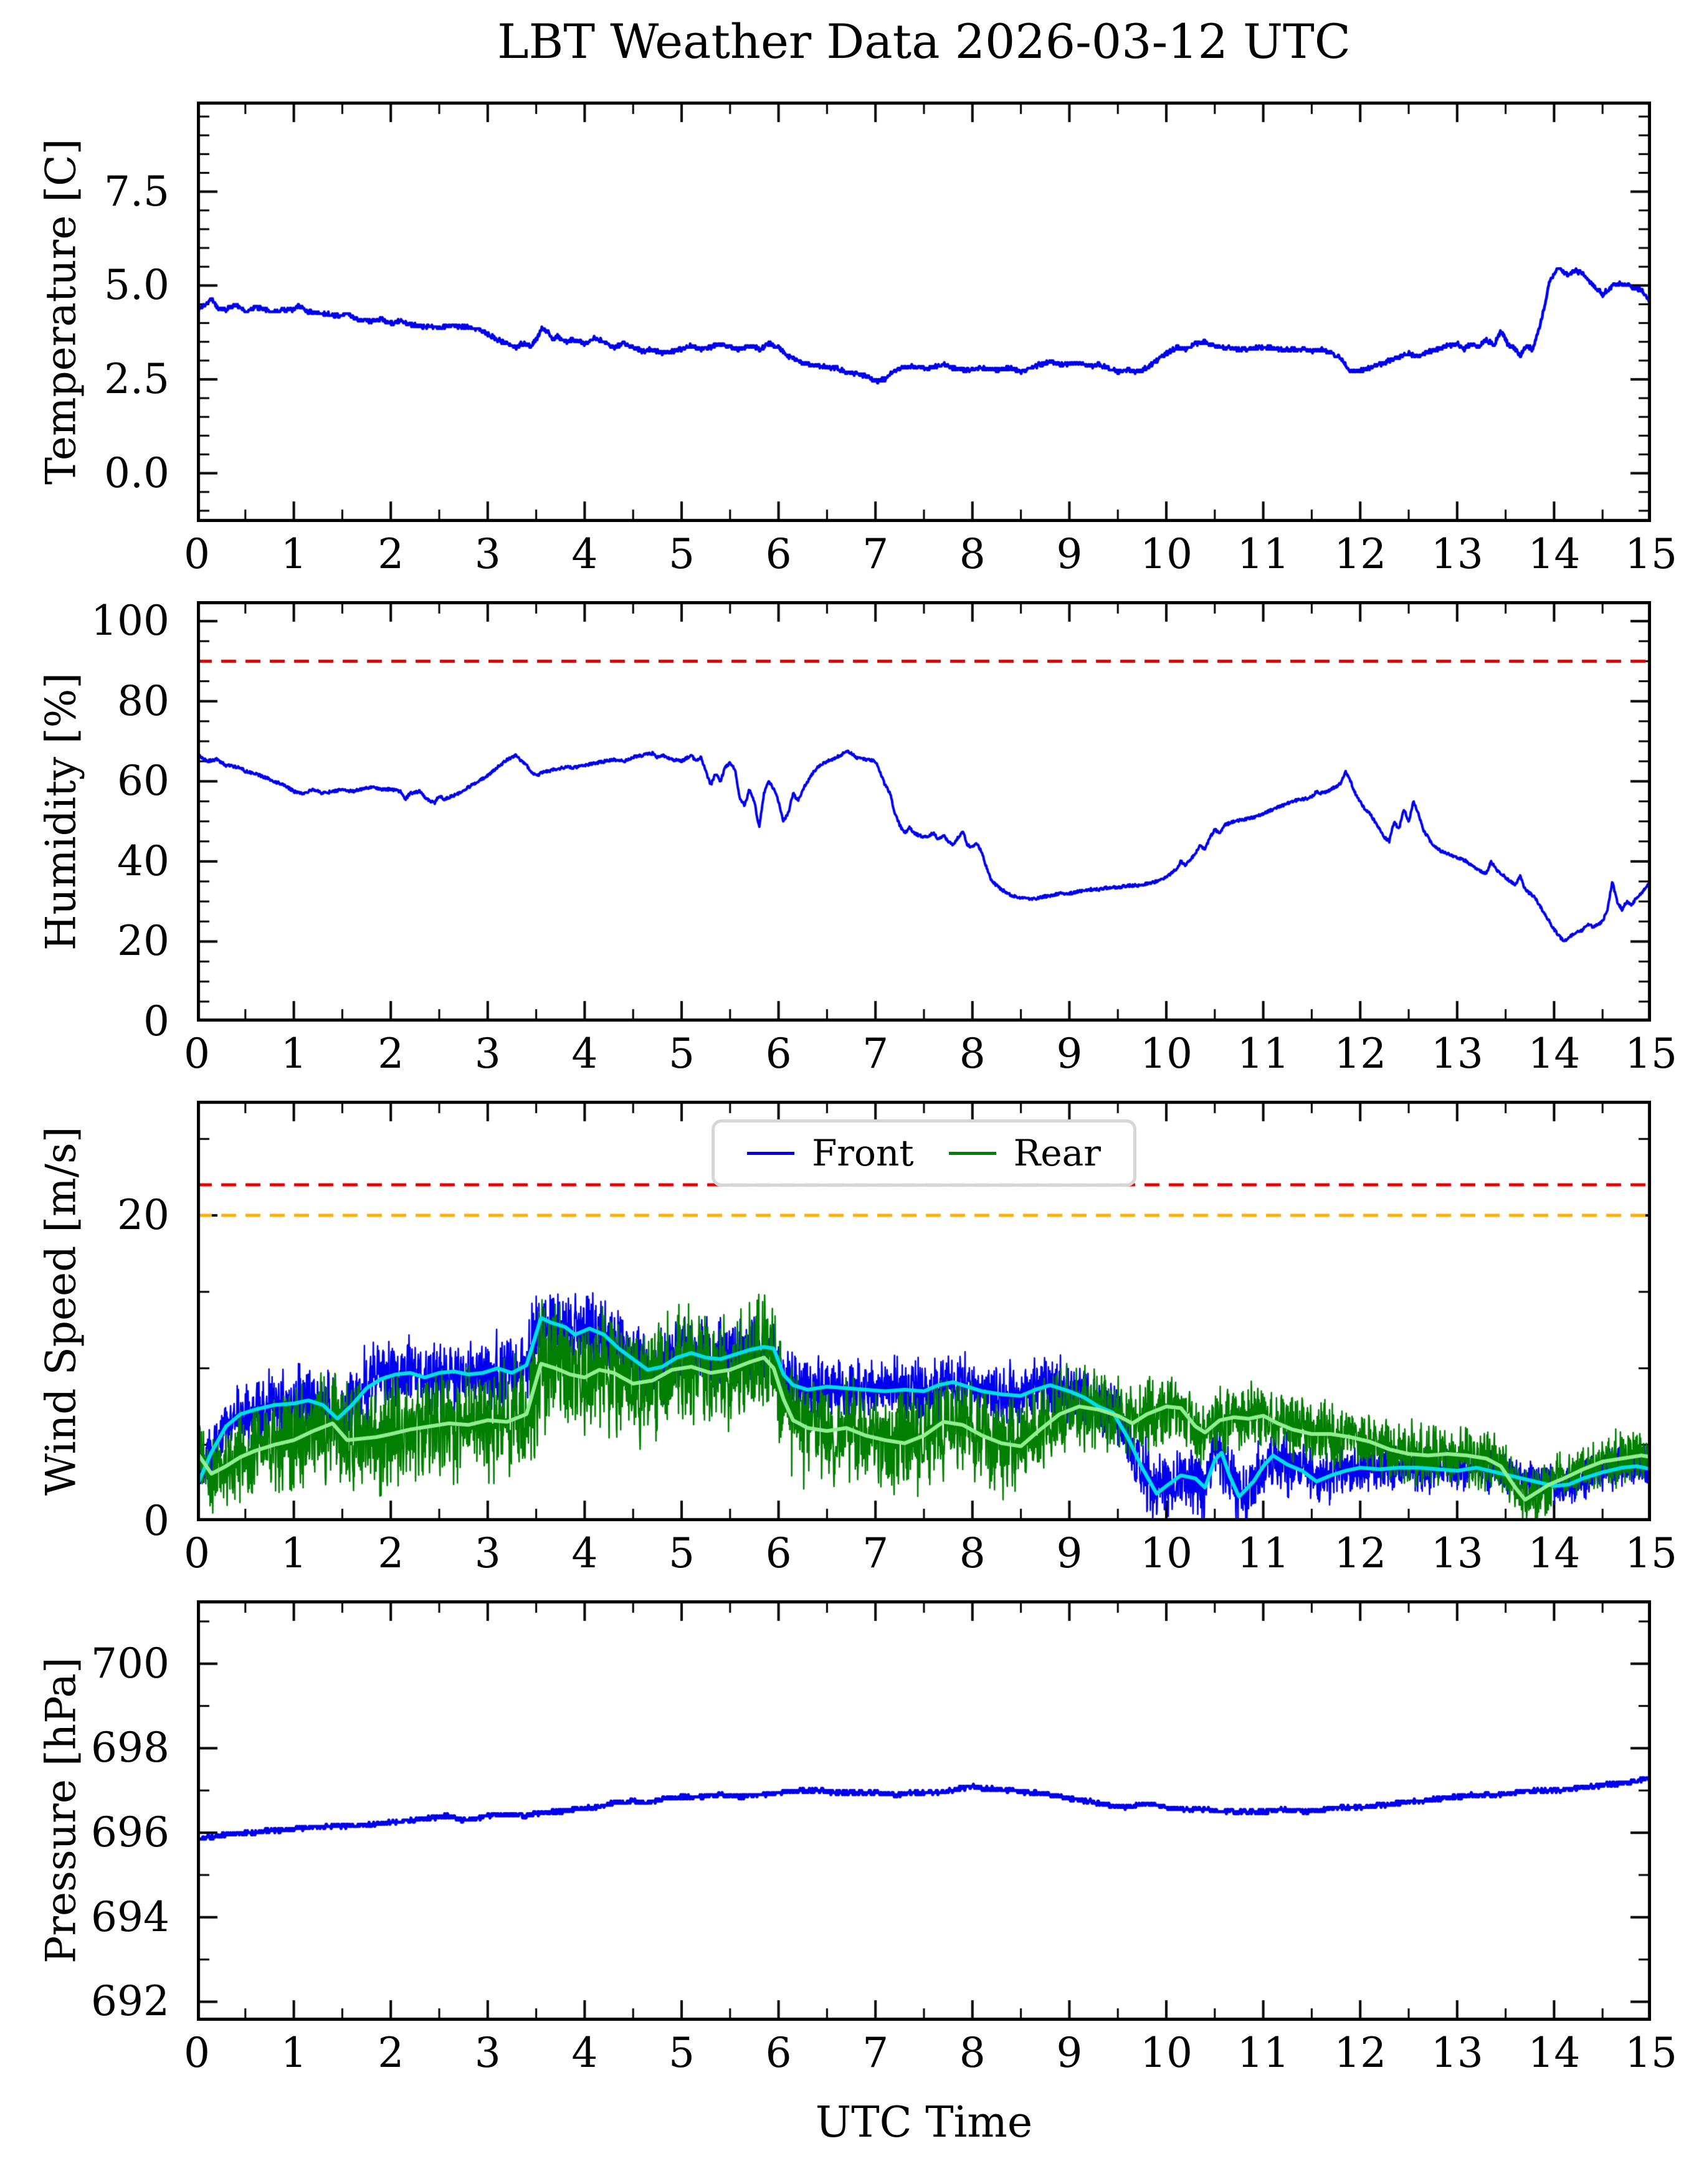  I want to click on temperature-xtick-label: 9, so click(1069, 554).